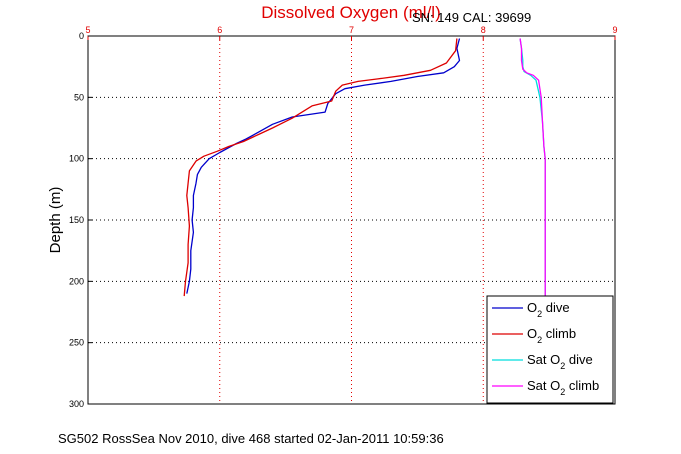  I want to click on x-tick-label: 5, so click(87, 30).